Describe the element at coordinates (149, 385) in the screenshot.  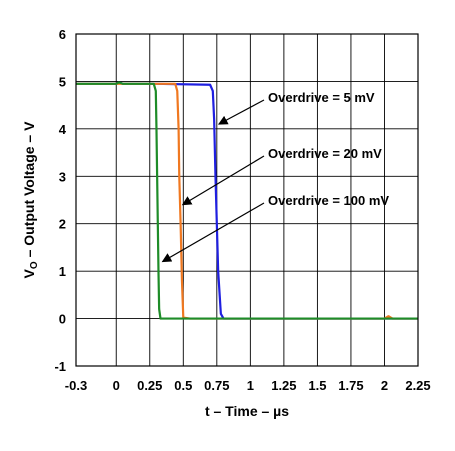
I see `x-tick-label: 0.25` at that location.